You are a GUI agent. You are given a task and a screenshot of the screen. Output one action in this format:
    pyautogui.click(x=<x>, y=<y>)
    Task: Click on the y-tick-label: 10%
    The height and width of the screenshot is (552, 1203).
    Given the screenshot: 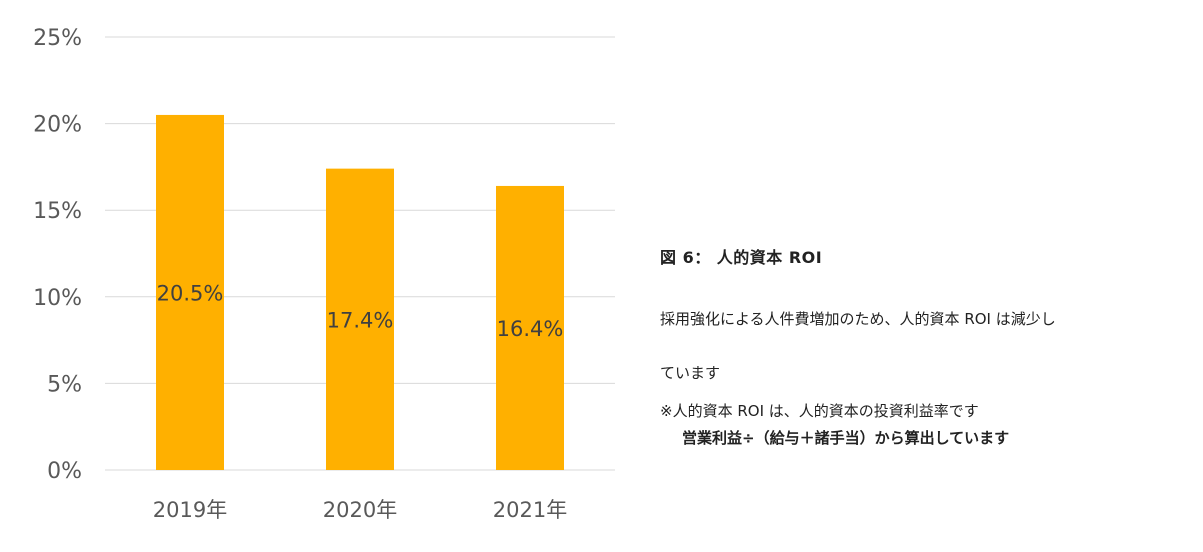 What is the action you would take?
    pyautogui.click(x=57, y=298)
    